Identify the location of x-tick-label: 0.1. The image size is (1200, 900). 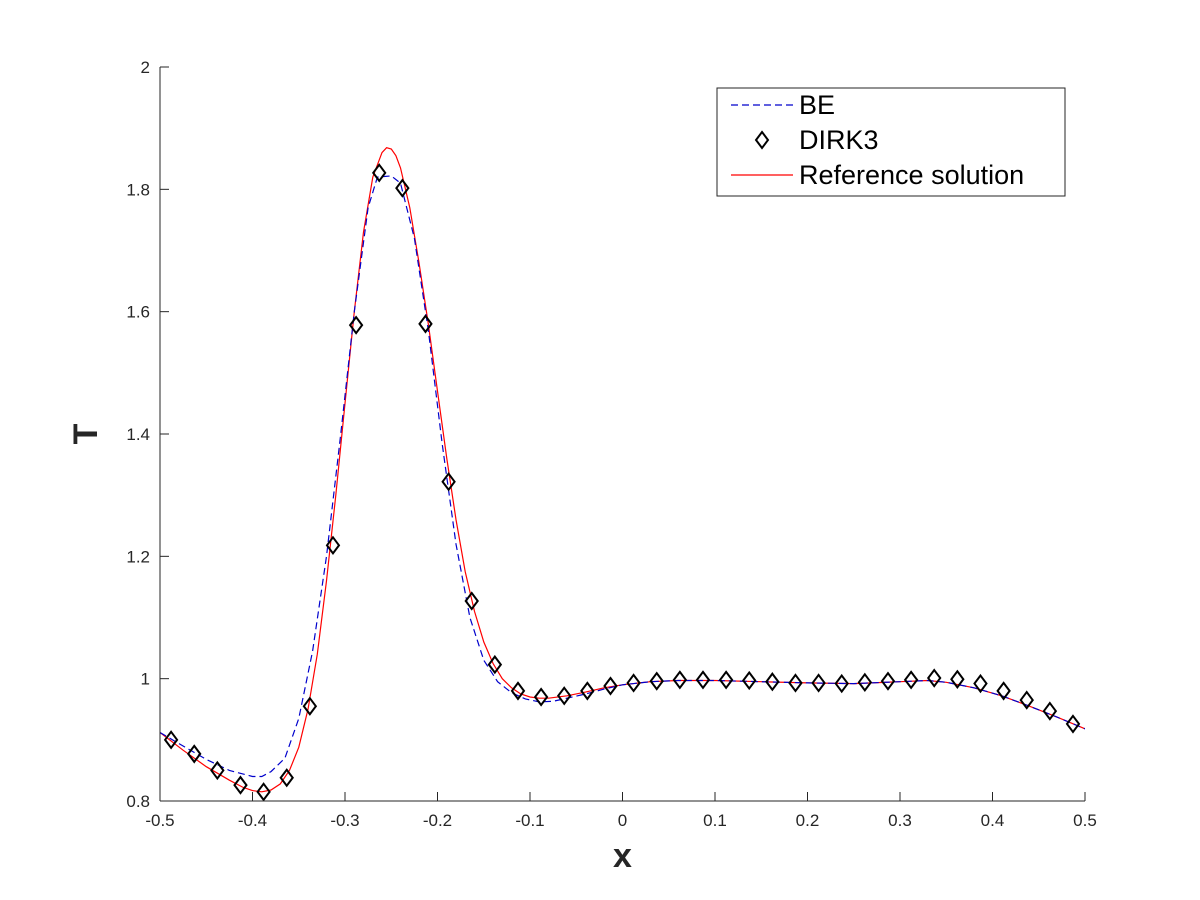
(715, 820).